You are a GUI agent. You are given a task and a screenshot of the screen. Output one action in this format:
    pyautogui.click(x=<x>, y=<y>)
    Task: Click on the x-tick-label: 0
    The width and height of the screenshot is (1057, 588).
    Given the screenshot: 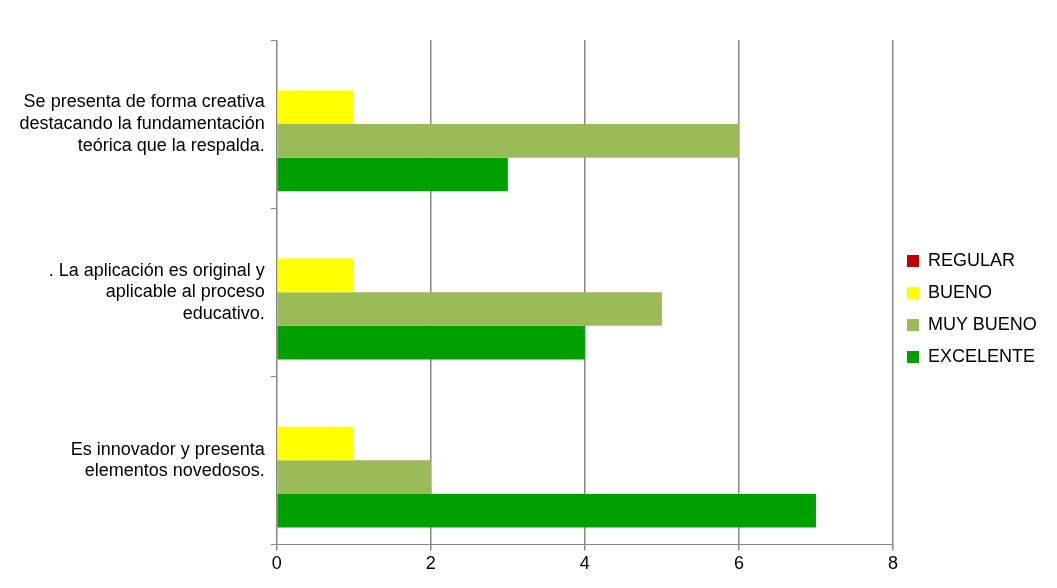 What is the action you would take?
    pyautogui.click(x=276, y=563)
    